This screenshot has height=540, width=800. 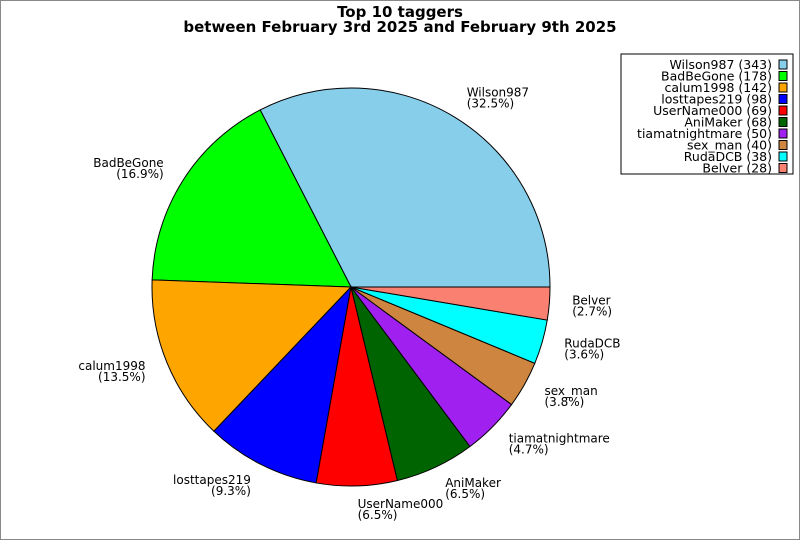 What do you see at coordinates (231, 491) in the screenshot?
I see `slice-label-percent: (9.3%)` at bounding box center [231, 491].